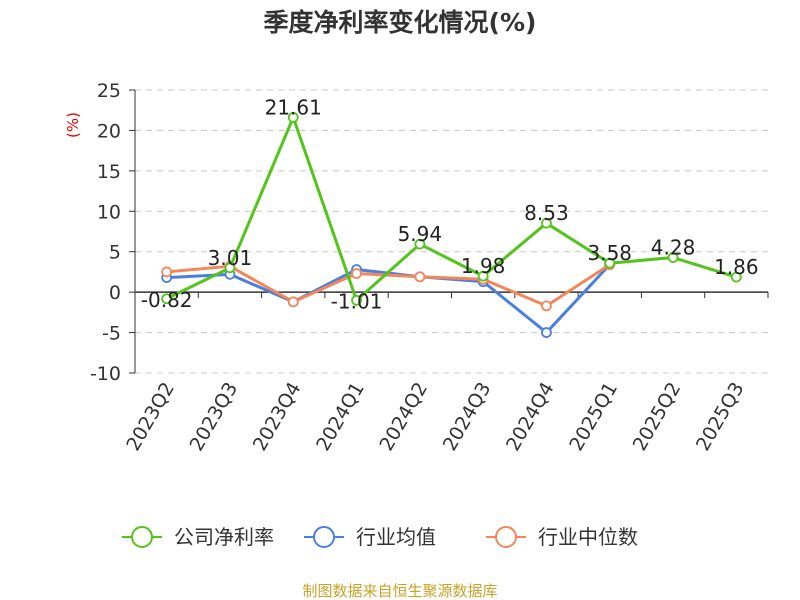  What do you see at coordinates (546, 213) in the screenshot?
I see `data-label: 8.53` at bounding box center [546, 213].